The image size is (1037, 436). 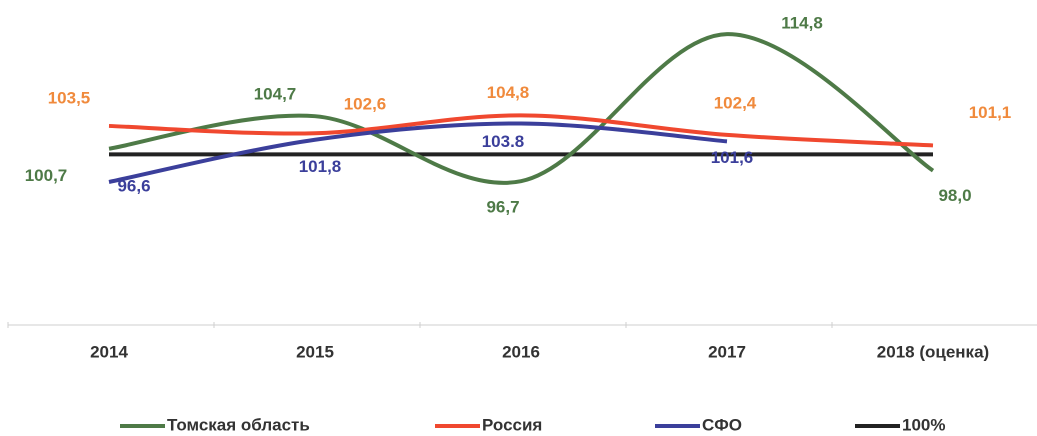 I want to click on legend-label: СФО, so click(x=722, y=424).